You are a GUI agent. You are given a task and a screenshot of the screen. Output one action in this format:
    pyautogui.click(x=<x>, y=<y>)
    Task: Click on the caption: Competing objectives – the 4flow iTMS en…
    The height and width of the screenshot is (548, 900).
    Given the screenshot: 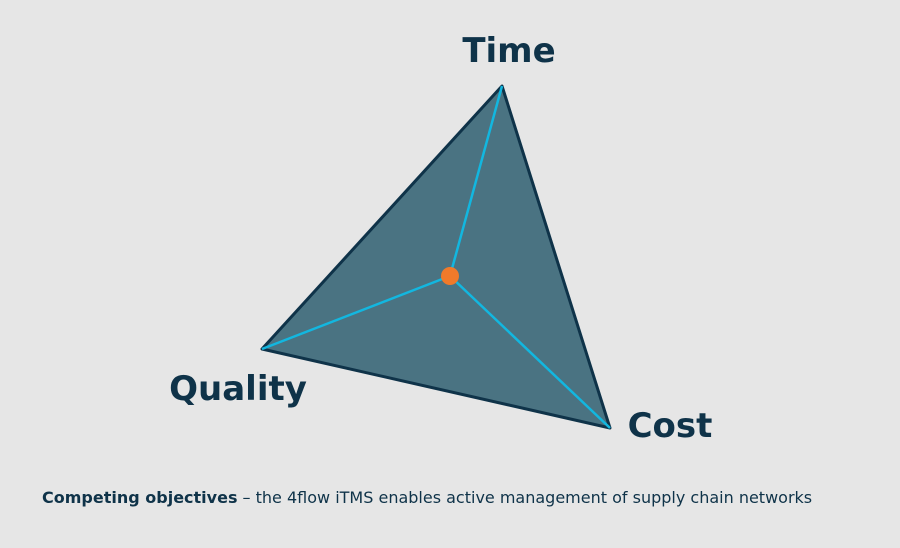 What is the action you would take?
    pyautogui.click(x=427, y=497)
    